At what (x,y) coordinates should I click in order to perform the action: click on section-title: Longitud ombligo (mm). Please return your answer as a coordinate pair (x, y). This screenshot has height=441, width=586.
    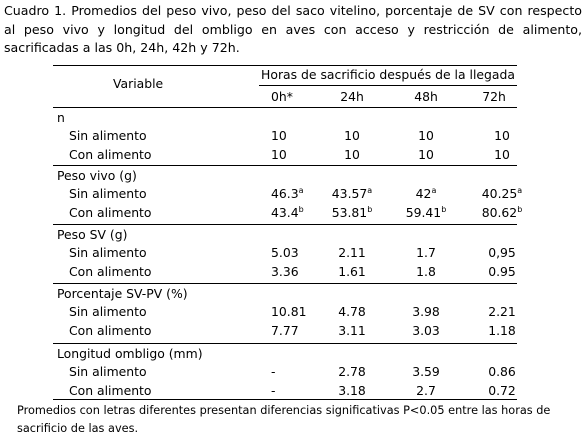
    Looking at the image, I should click on (130, 353).